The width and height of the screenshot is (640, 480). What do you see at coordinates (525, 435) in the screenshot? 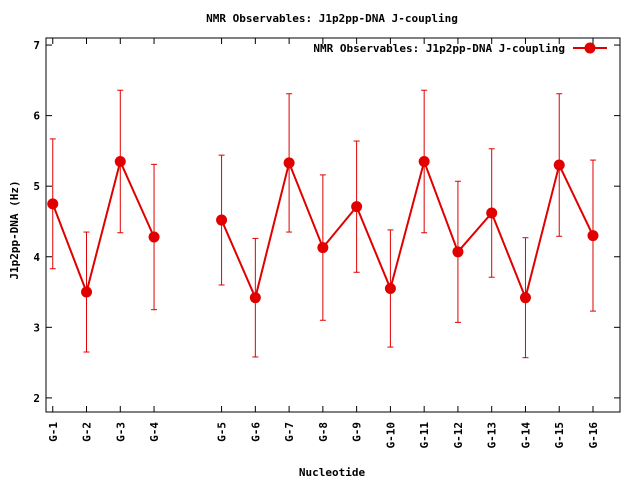
I see `x-tick-label: G-14` at bounding box center [525, 435].